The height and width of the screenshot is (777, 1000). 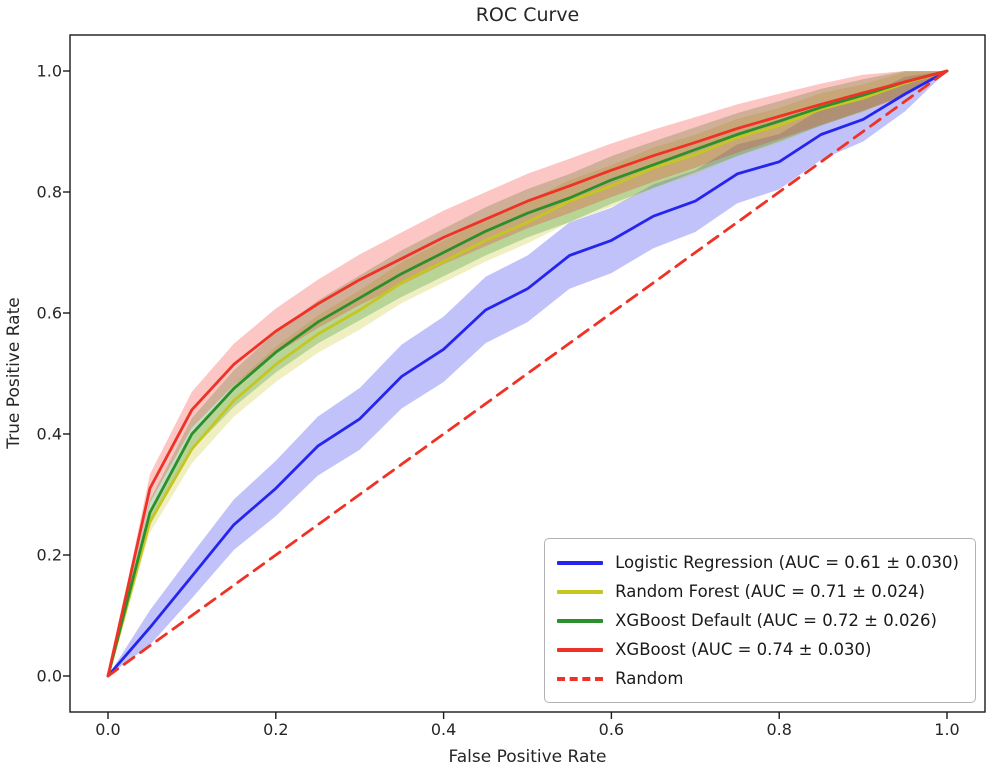 What do you see at coordinates (743, 649) in the screenshot?
I see `legend-label: XGBoost (AUC = 0.74 ± 0.030)` at bounding box center [743, 649].